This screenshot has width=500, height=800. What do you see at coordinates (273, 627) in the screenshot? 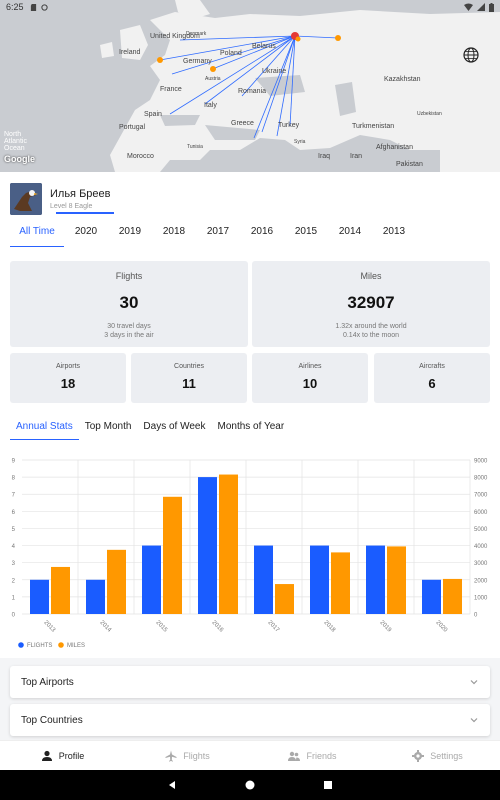
I see `x-tick-label: 2017` at bounding box center [273, 627].